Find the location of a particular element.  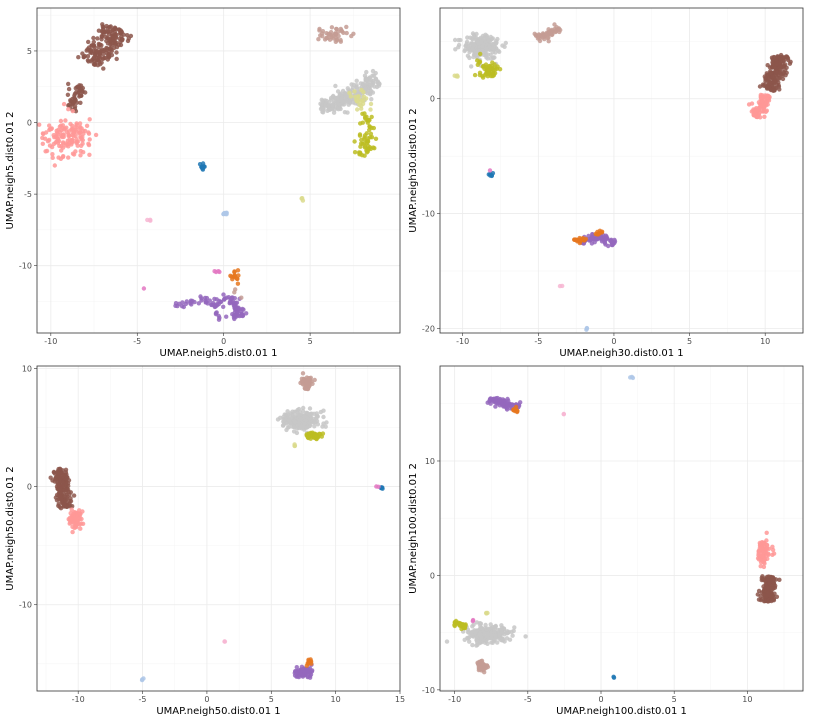

x-tick-label: 0 is located at coordinates (613, 341).